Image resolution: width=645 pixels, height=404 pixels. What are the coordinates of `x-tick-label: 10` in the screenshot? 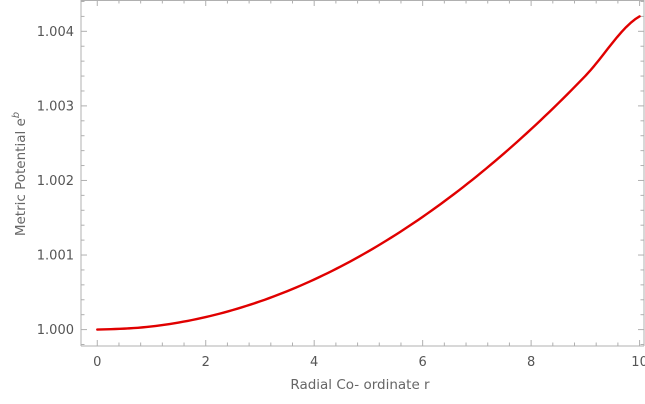 It's located at (638, 362).